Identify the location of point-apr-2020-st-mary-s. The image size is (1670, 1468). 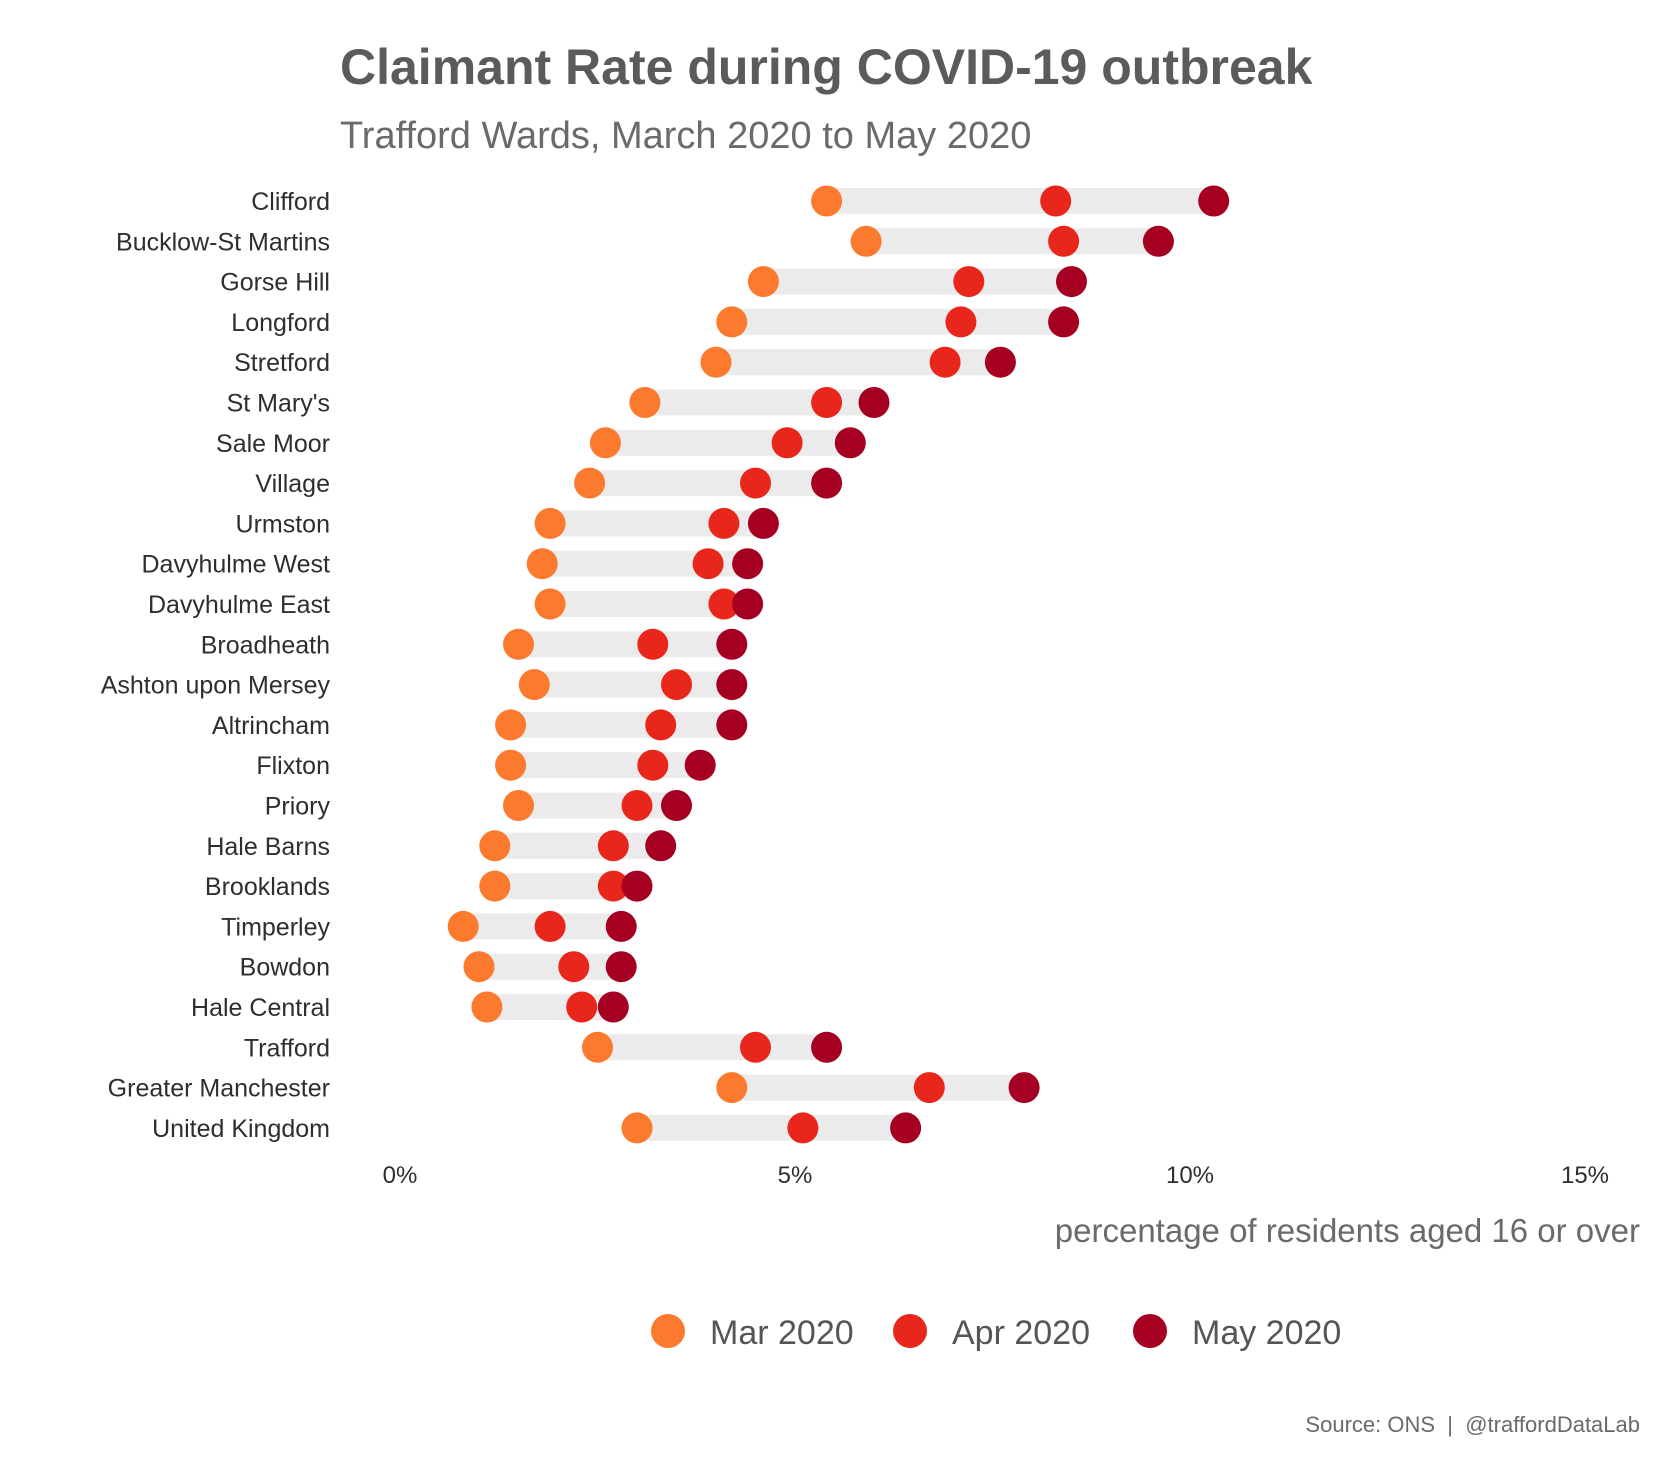
(827, 402).